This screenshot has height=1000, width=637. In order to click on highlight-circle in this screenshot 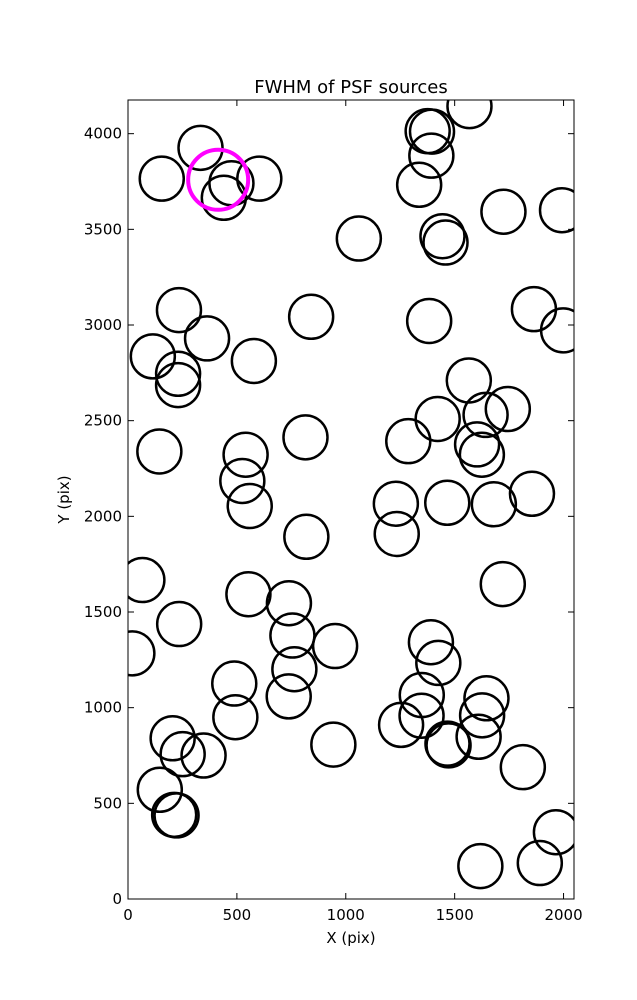, I will do `click(218, 179)`.